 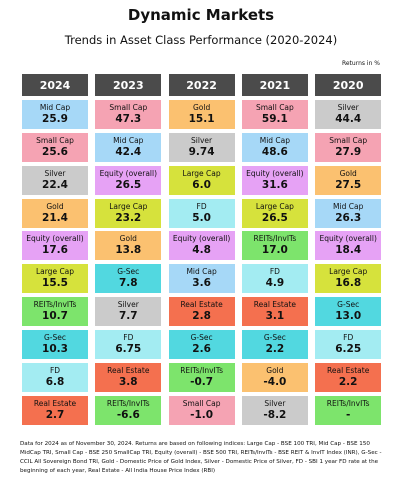 What do you see at coordinates (55, 348) in the screenshot?
I see `asset-return: 10.3` at bounding box center [55, 348].